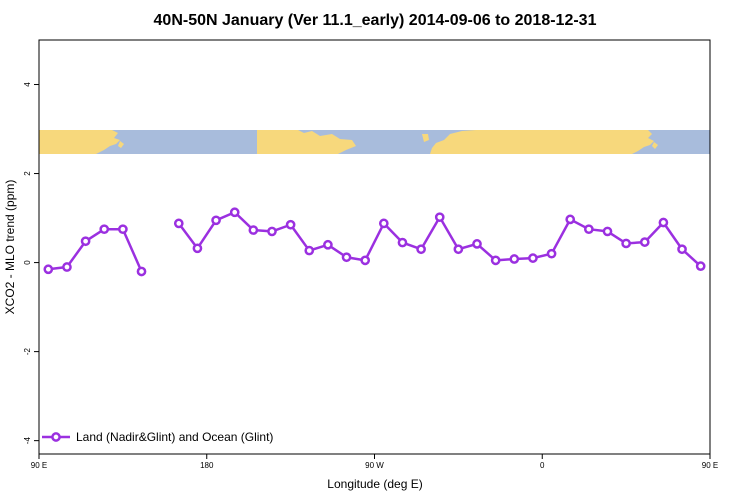 The image size is (750, 500). Describe the element at coordinates (425, 138) in the screenshot. I see `map-land-british-isles` at that location.